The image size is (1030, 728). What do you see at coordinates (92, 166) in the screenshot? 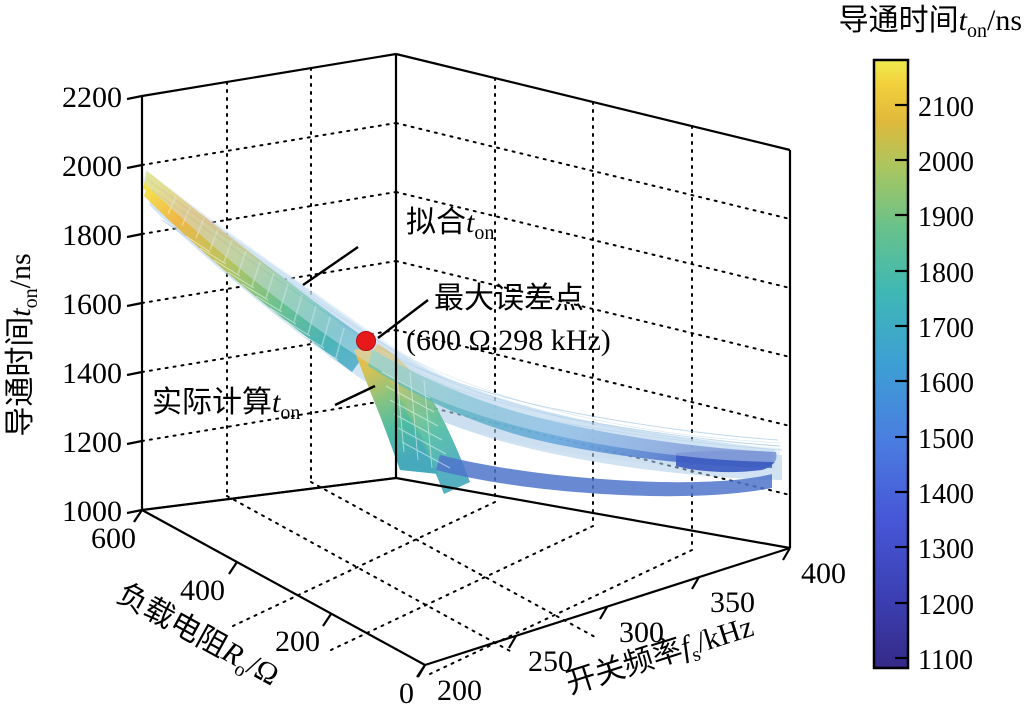
I see `z-tick-2000: 2000` at bounding box center [92, 166].